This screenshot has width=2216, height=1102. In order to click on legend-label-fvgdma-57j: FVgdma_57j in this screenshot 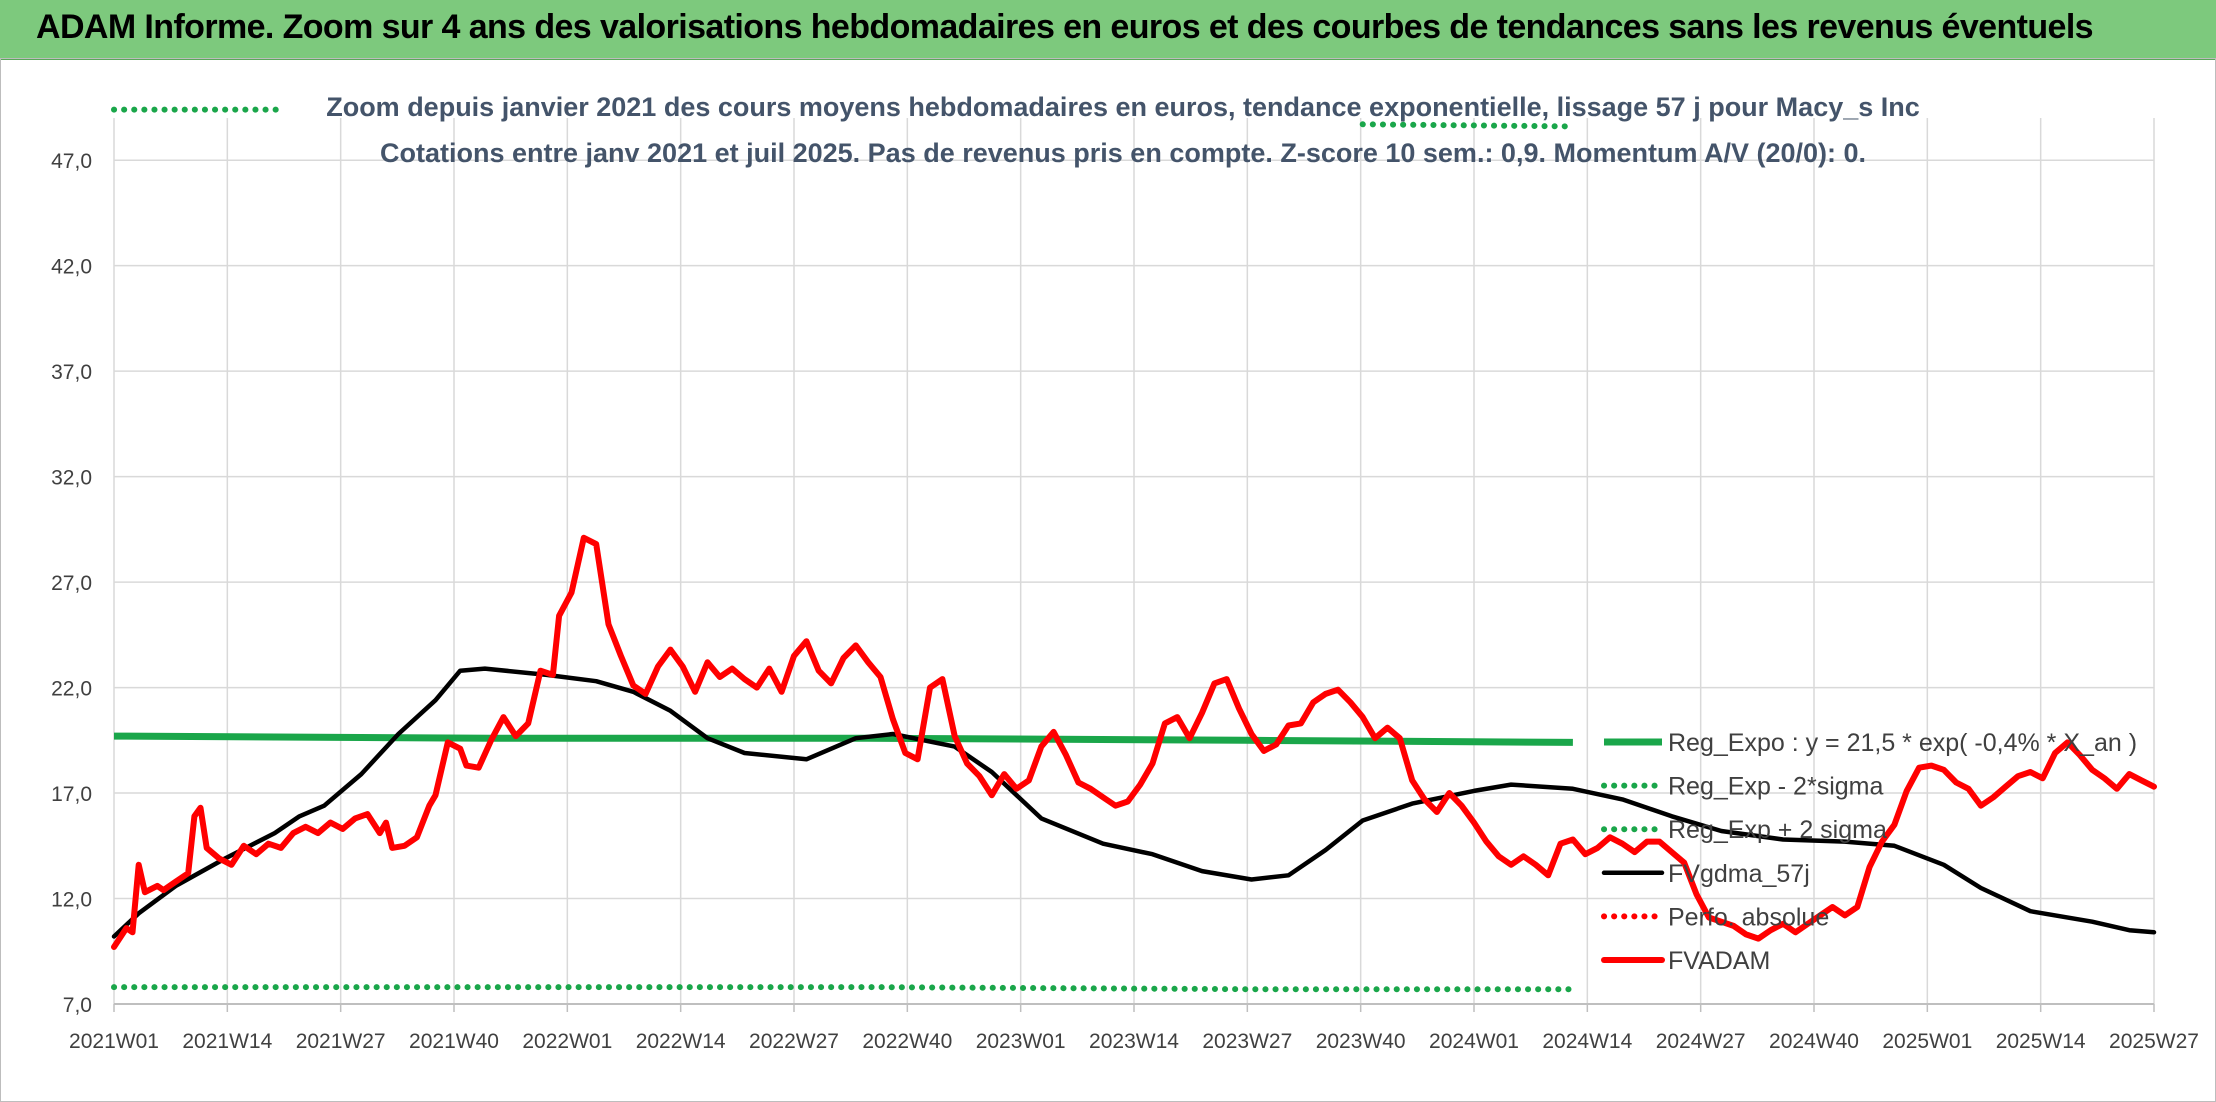, I will do `click(1739, 874)`.